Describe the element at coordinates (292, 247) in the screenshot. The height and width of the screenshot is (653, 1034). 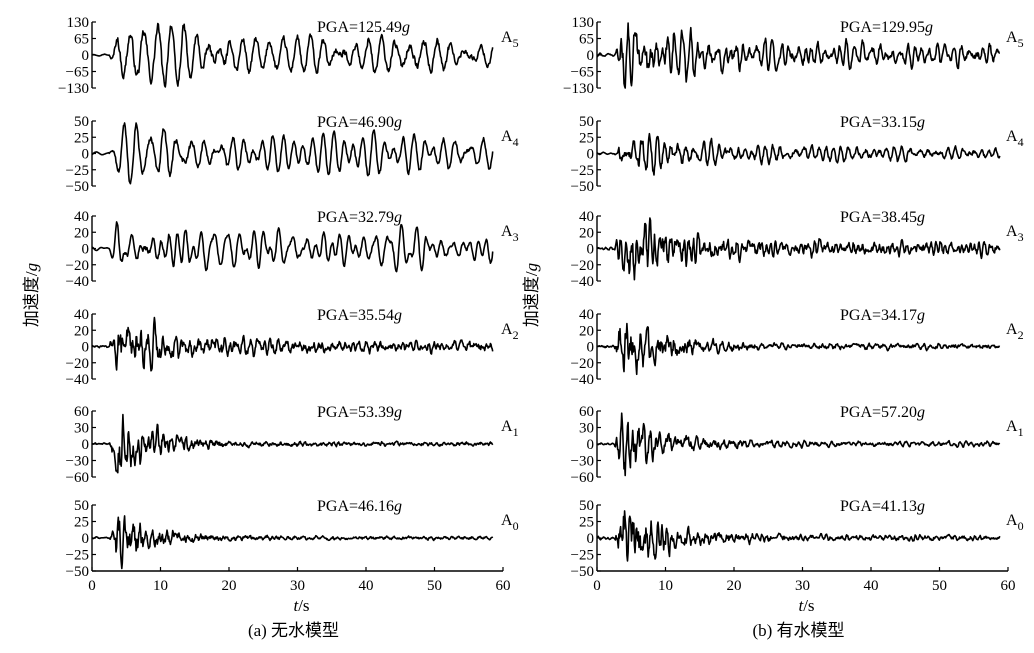
I see `acceleration-trace-a3` at that location.